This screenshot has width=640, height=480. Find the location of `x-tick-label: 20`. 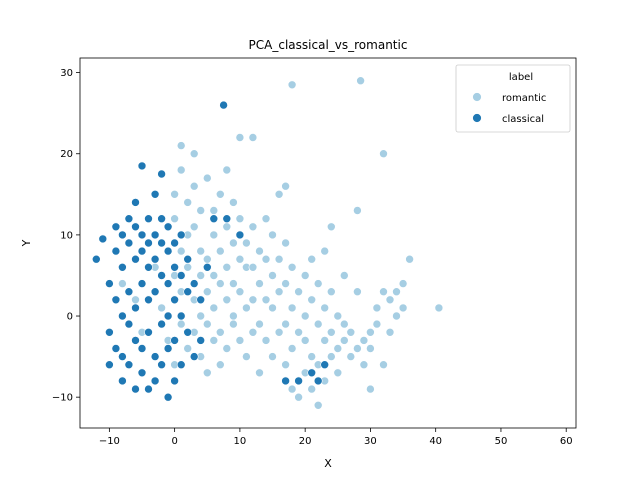

x-tick-label: 20 is located at coordinates (305, 441).